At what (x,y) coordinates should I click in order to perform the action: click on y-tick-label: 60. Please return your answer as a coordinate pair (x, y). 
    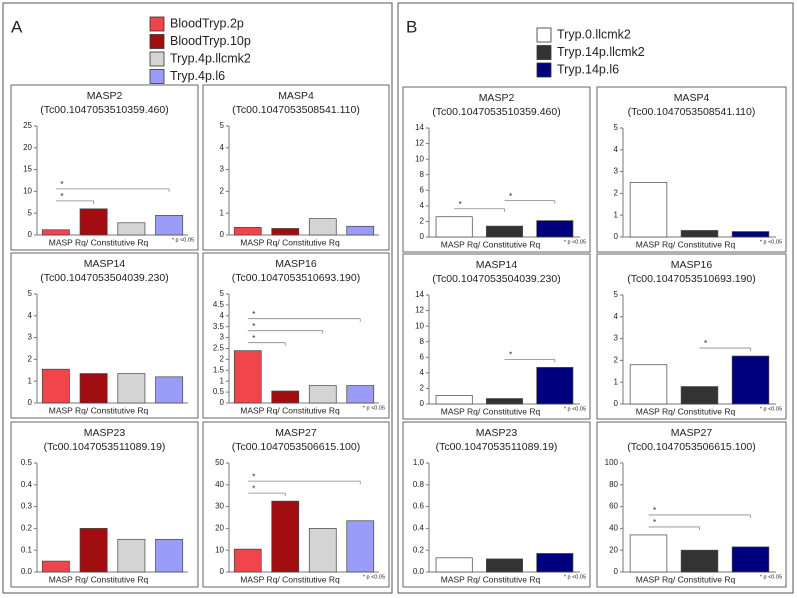
    Looking at the image, I should click on (613, 506).